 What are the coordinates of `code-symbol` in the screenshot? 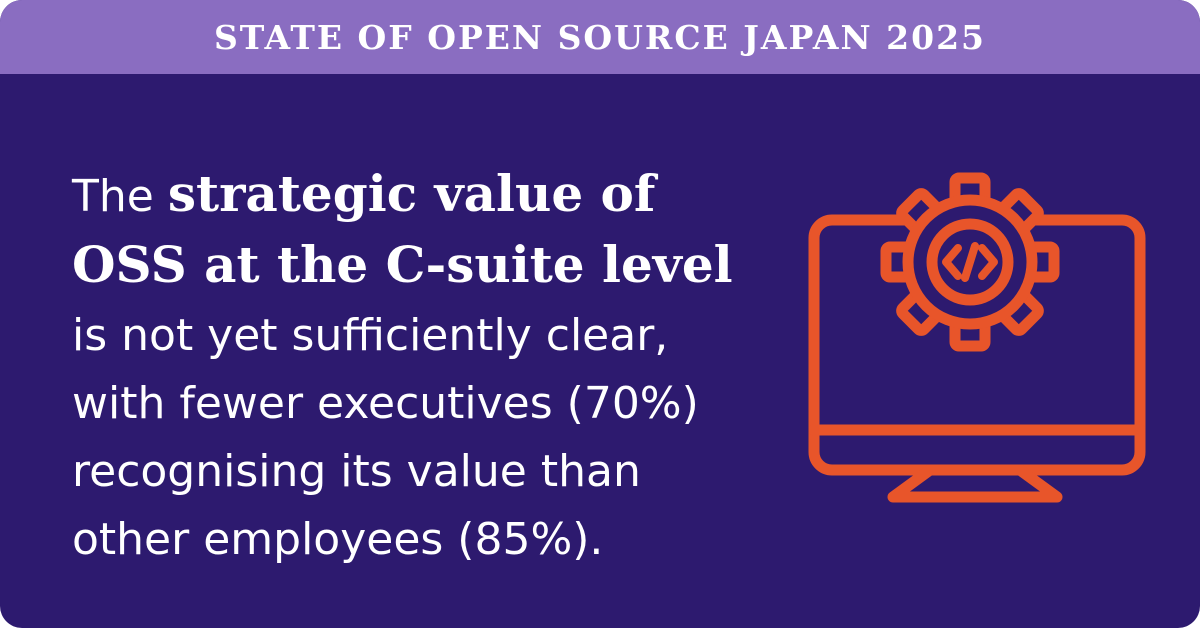 It's located at (970, 262).